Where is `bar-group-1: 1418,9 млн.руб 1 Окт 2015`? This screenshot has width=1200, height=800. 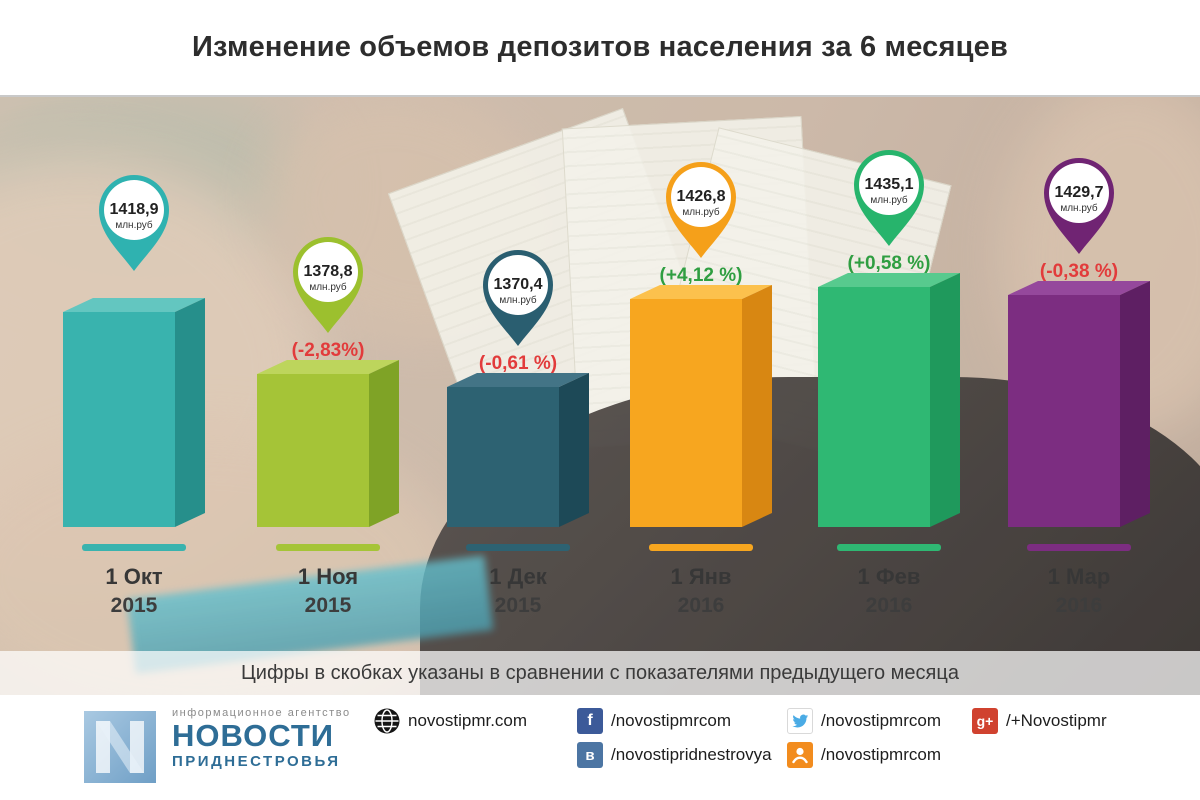
bar-group-1: 1418,9 млн.руб 1 Окт 2015 is located at coordinates (134, 400).